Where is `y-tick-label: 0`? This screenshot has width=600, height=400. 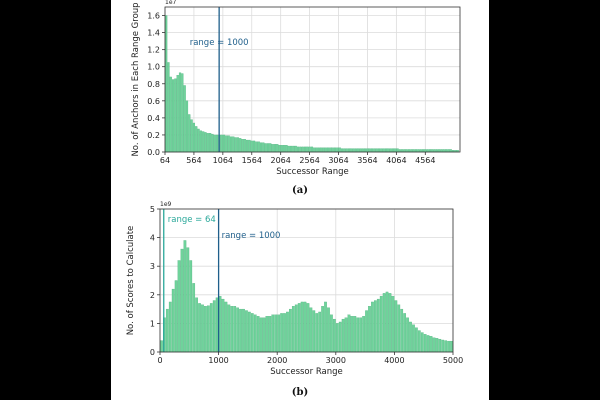
y-tick-label: 0 is located at coordinates (152, 352).